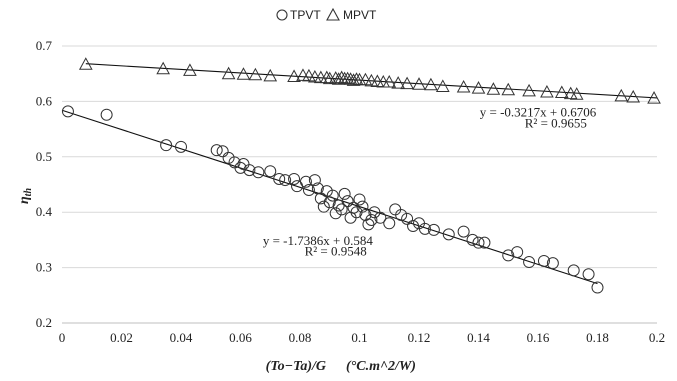 The image size is (677, 381). I want to click on x-tick-label: 0.16, so click(538, 337).